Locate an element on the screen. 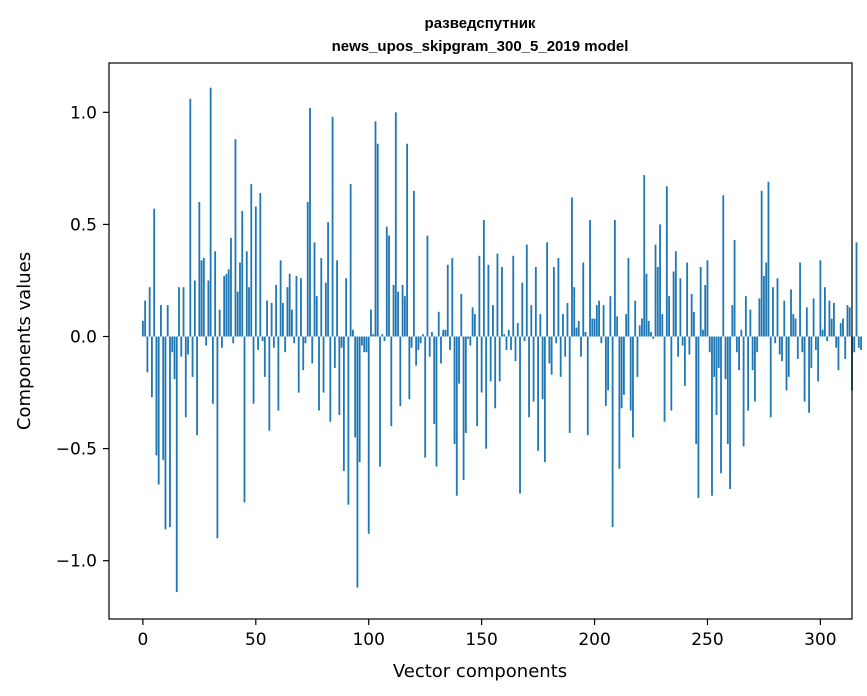  chart-title-line-2: news_upos_skipgram_300_5_2019 model is located at coordinates (480, 46).